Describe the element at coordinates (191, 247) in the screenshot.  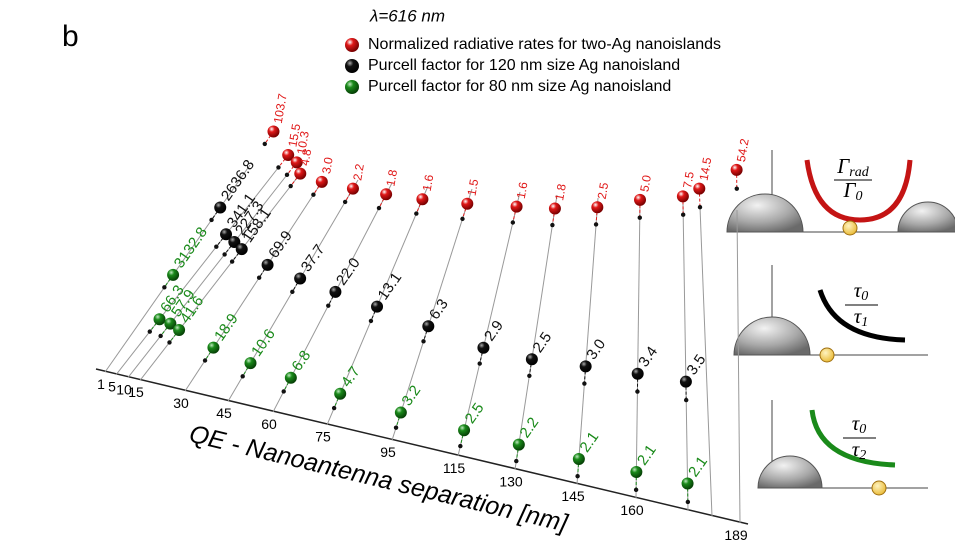
I see `data-label: 3132.8` at that location.